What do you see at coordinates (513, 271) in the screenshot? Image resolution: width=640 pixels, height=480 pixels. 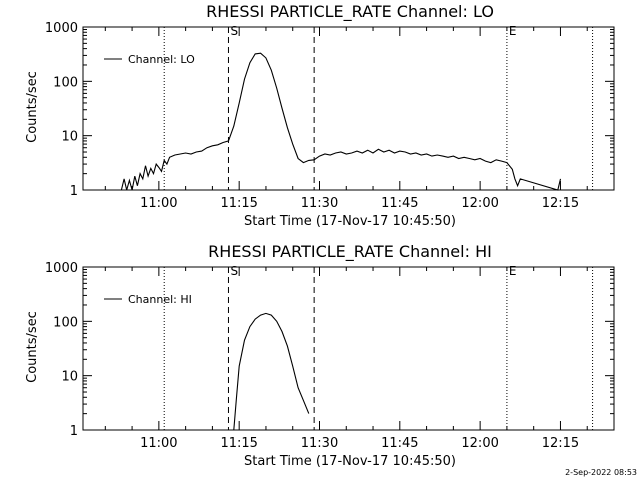 I see `hi-marker-label: E` at bounding box center [513, 271].